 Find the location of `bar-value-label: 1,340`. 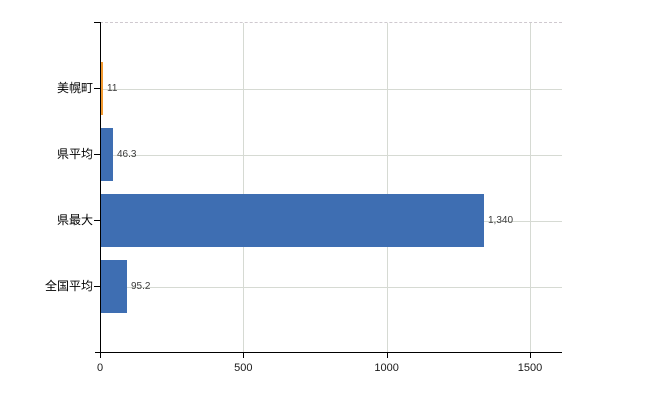

bar-value-label: 1,340 is located at coordinates (501, 220).